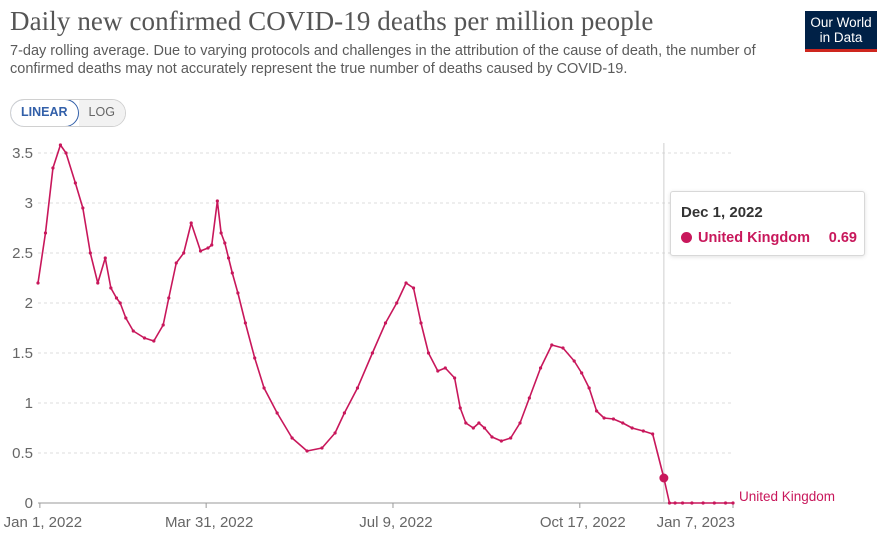 The image size is (887, 540). Describe the element at coordinates (29, 303) in the screenshot. I see `y-tick-label: 2` at that location.